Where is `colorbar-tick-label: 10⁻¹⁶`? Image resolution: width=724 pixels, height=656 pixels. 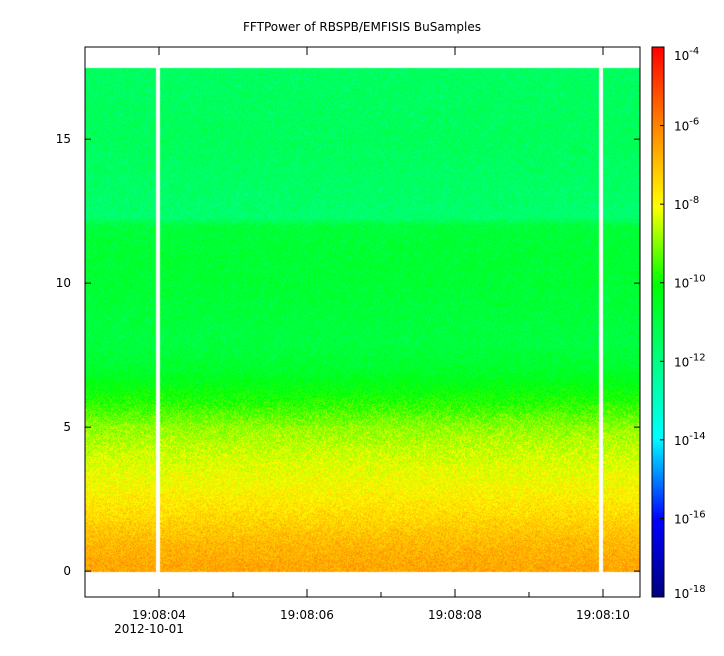 colorbar-tick-label: 10⁻¹⁶ is located at coordinates (690, 517).